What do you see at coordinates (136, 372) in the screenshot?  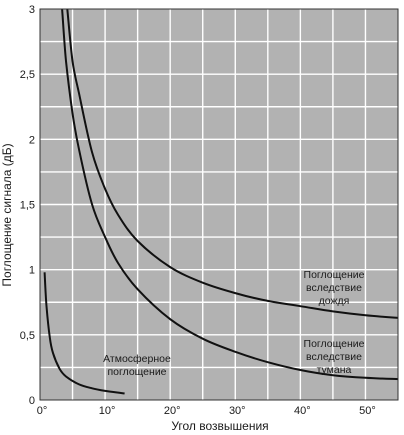 I see `annotation-line: поглощение` at bounding box center [136, 372].